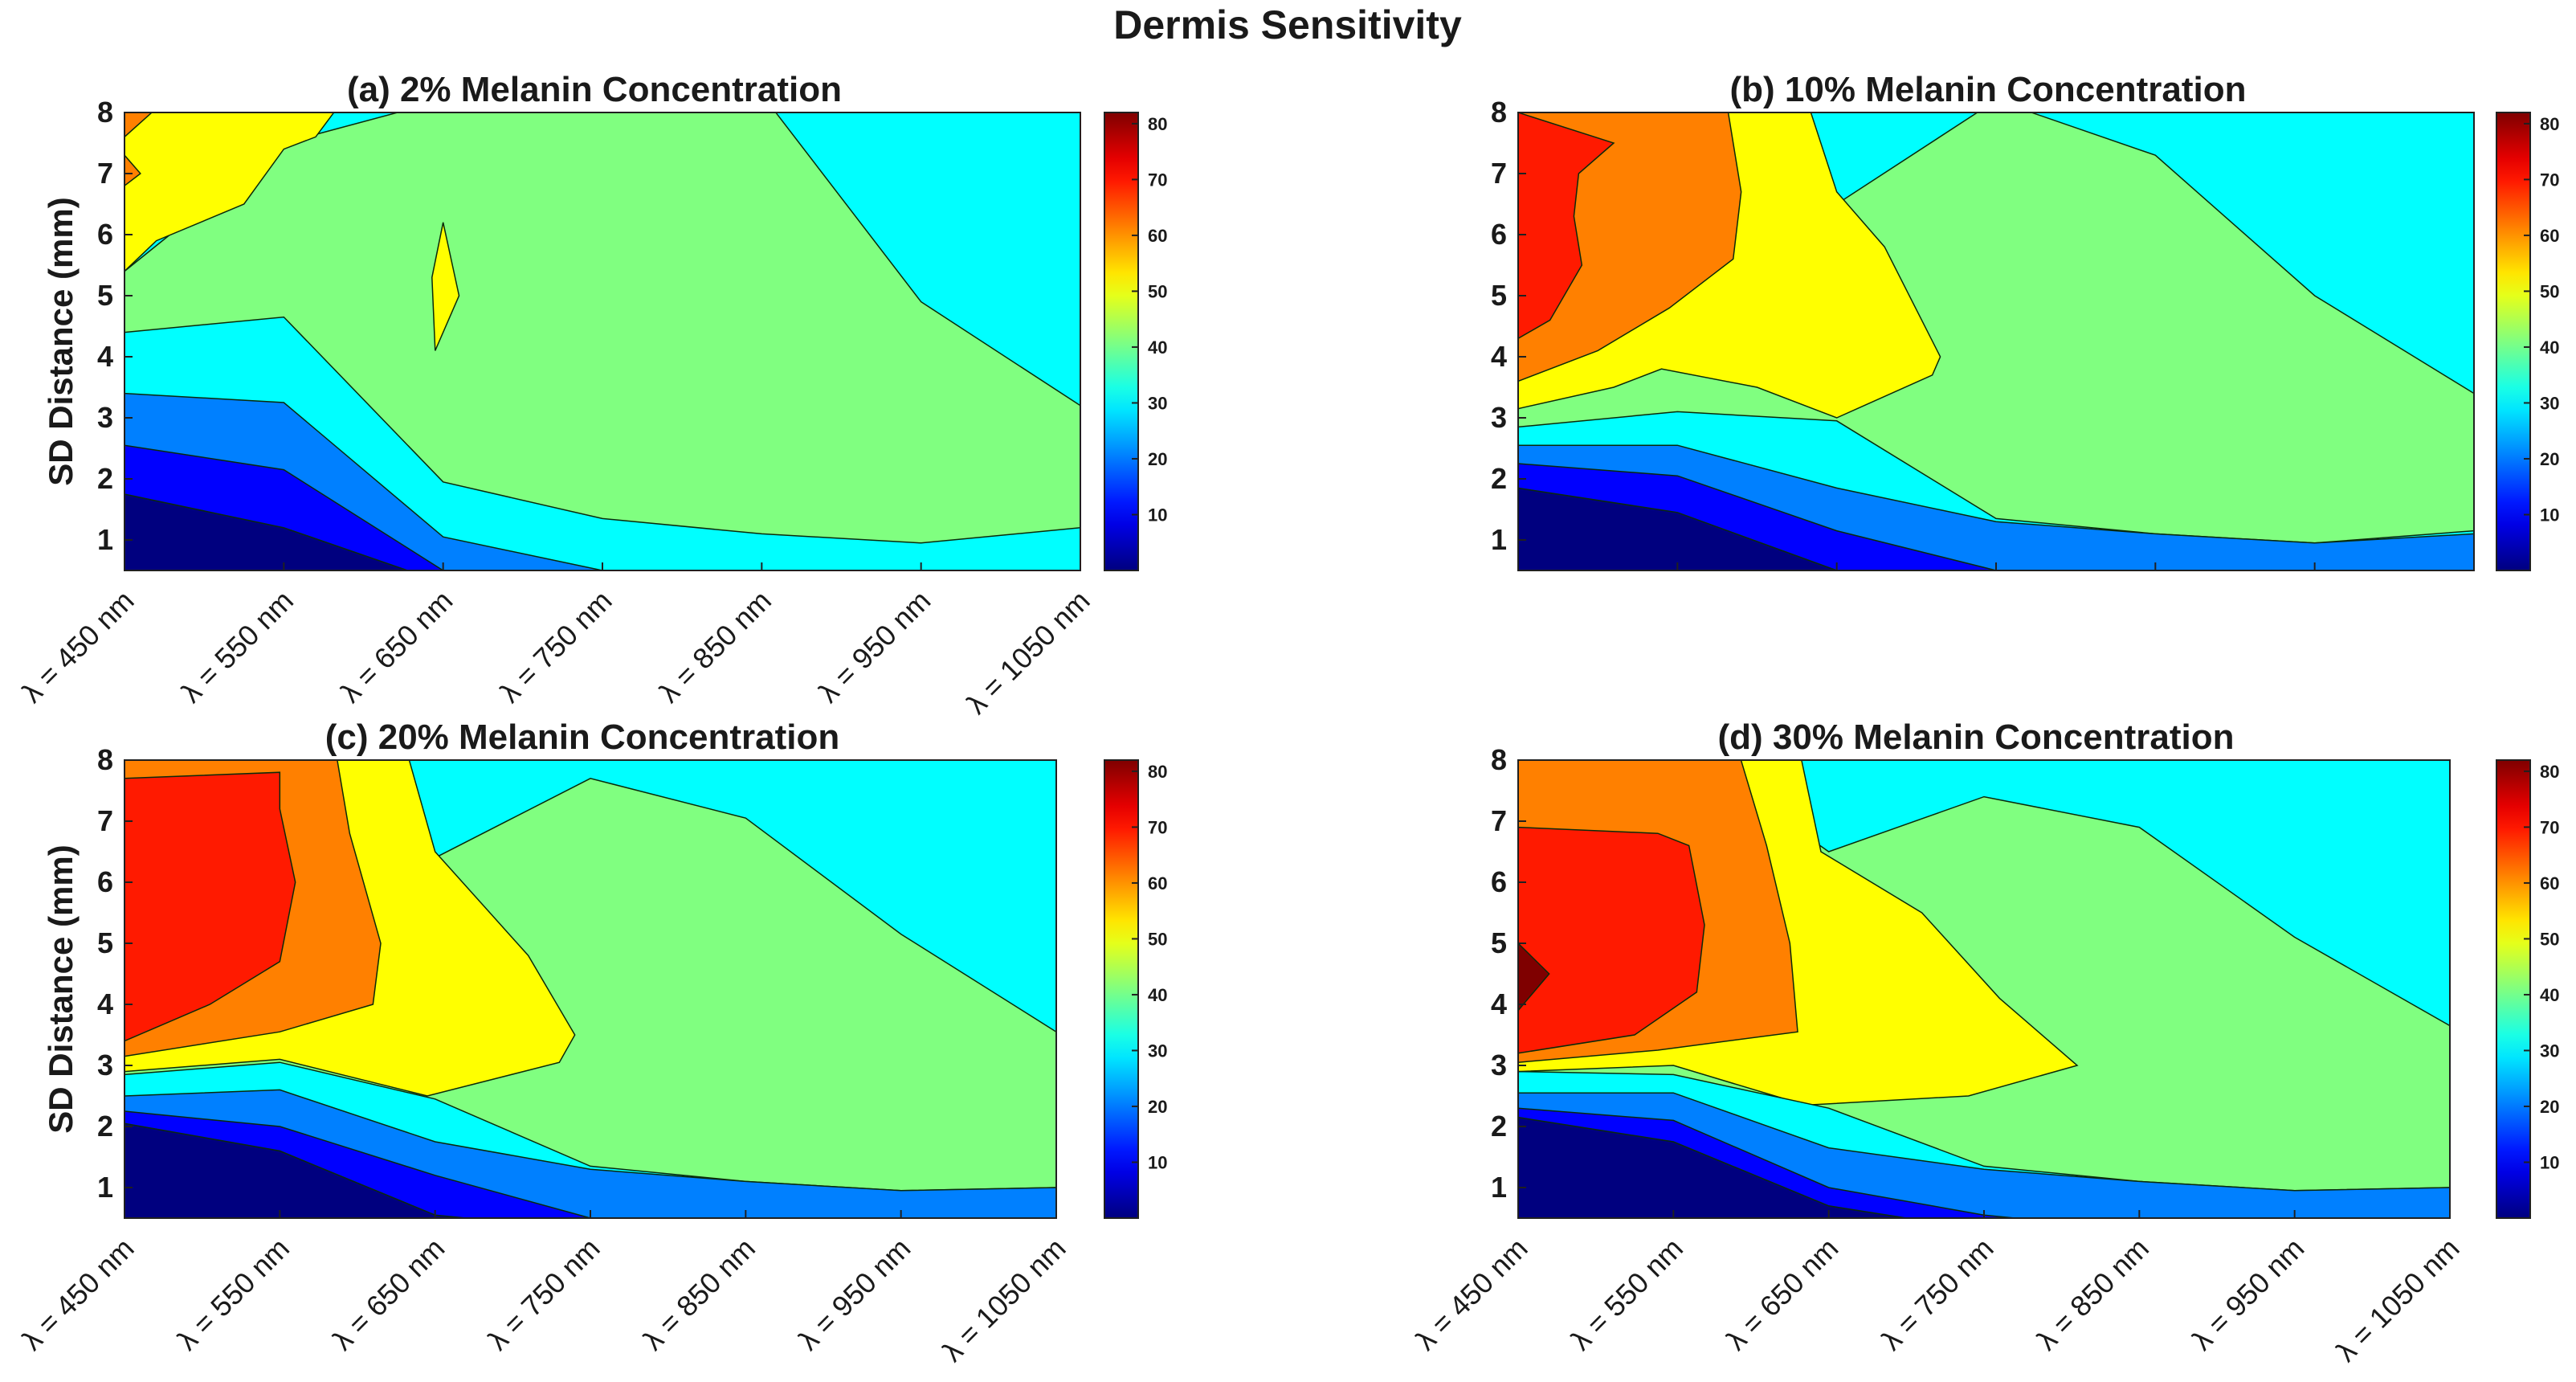 This screenshot has height=1382, width=2576. What do you see at coordinates (445, 286) in the screenshot?
I see `band-50-60-island` at bounding box center [445, 286].